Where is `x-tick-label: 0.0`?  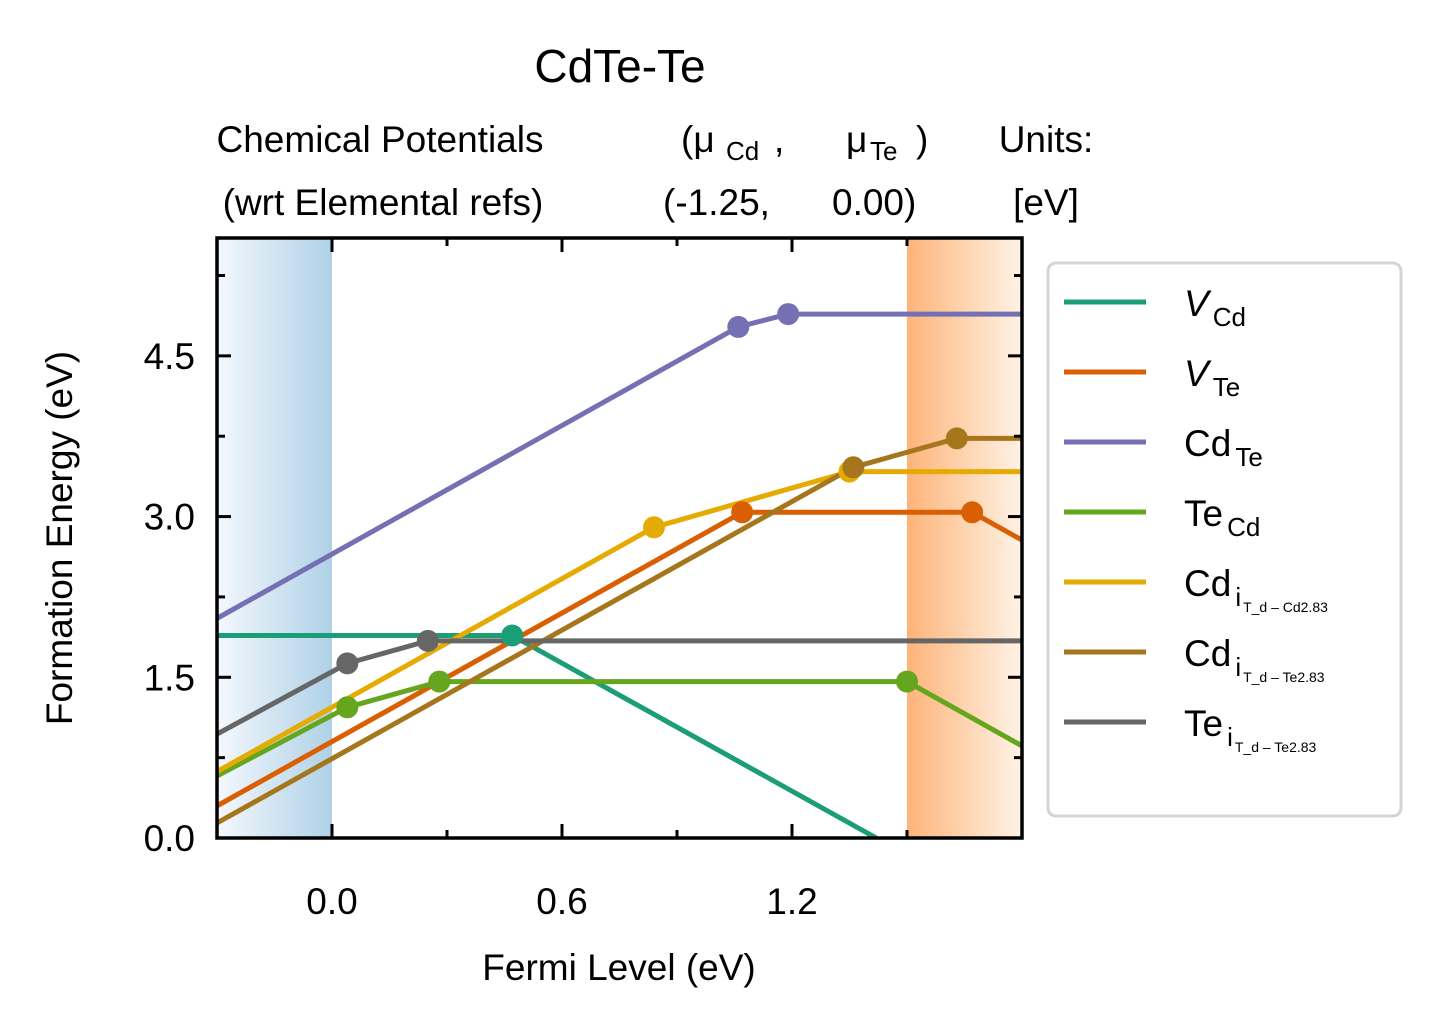
x-tick-label: 0.0 is located at coordinates (331, 901).